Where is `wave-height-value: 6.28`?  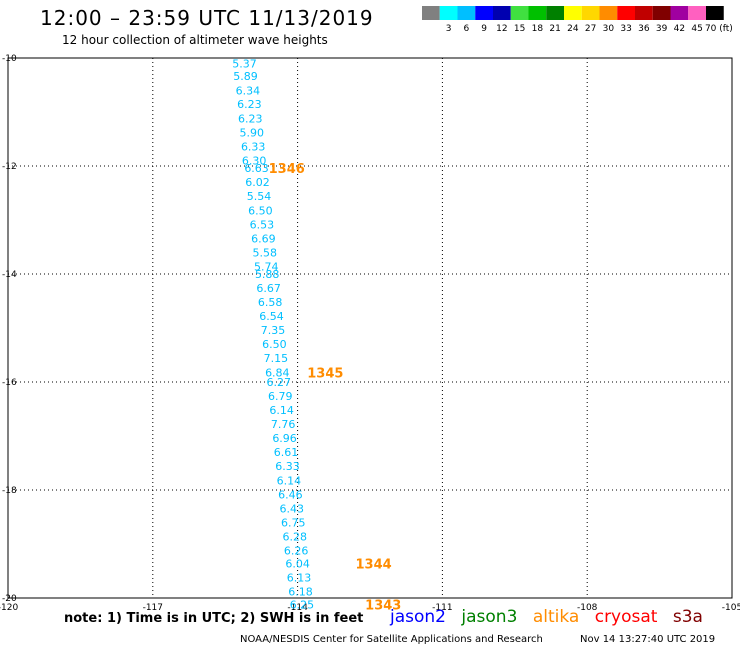
wave-height-value: 6.28 is located at coordinates (294, 536).